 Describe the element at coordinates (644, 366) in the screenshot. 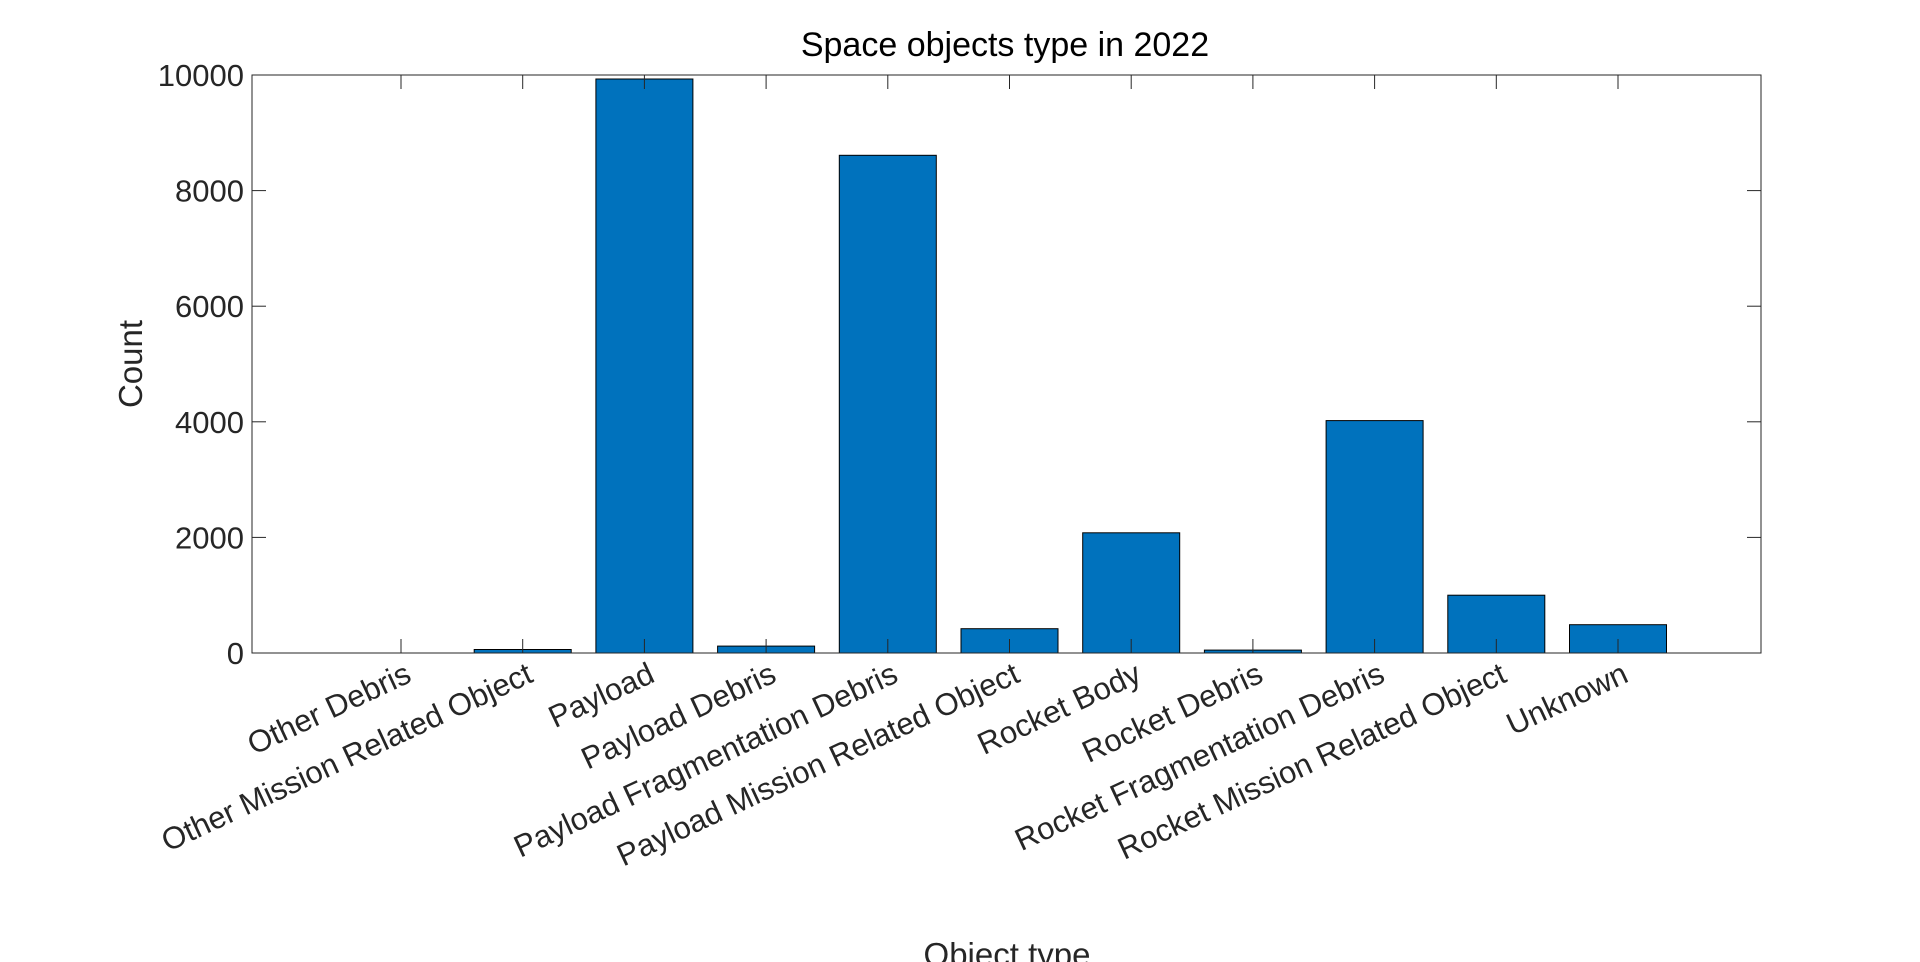

I see `bar-payload` at that location.